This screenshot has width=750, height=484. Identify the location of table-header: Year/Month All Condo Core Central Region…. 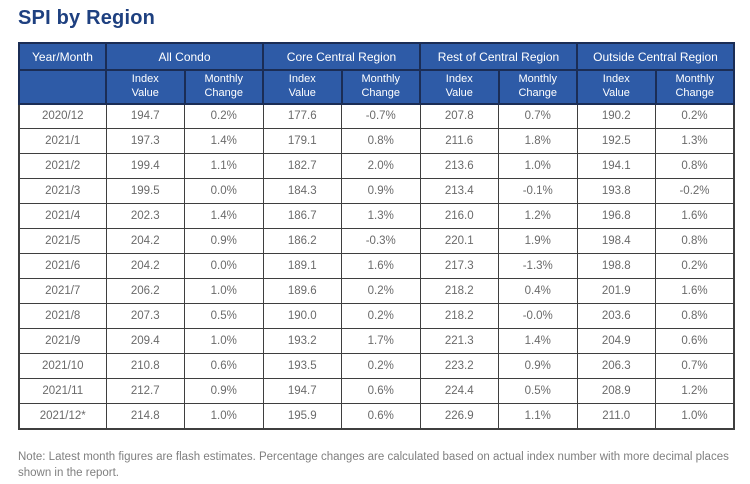
(376, 73).